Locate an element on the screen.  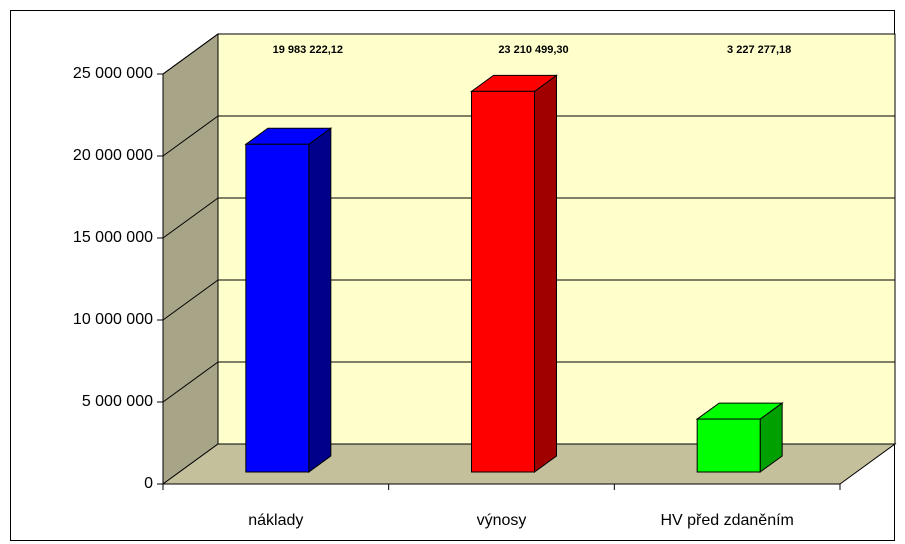
y-tick-label: 5 000 000 is located at coordinates (117, 401).